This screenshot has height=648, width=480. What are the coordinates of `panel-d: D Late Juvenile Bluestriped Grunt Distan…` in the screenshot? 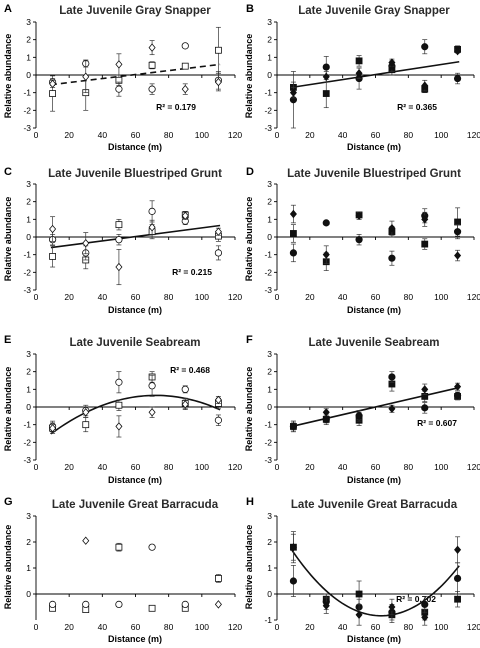 It's located at (362, 240).